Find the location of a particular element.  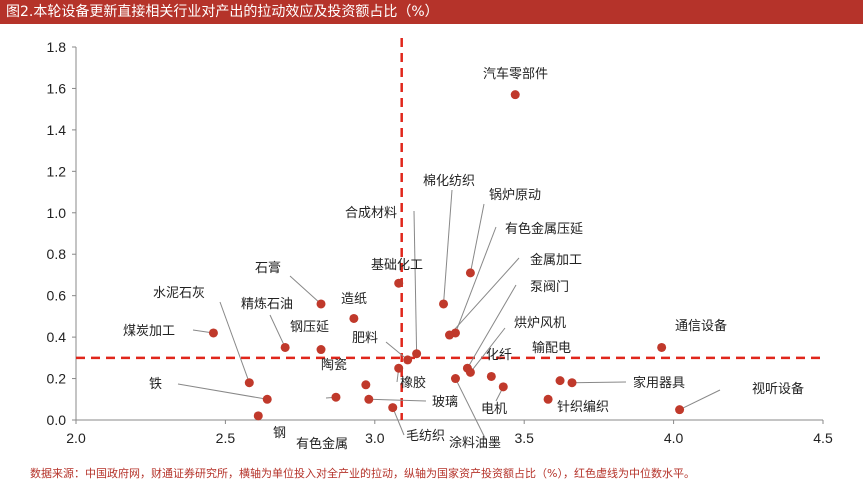

x-tick-label: 2.5 is located at coordinates (226, 438).